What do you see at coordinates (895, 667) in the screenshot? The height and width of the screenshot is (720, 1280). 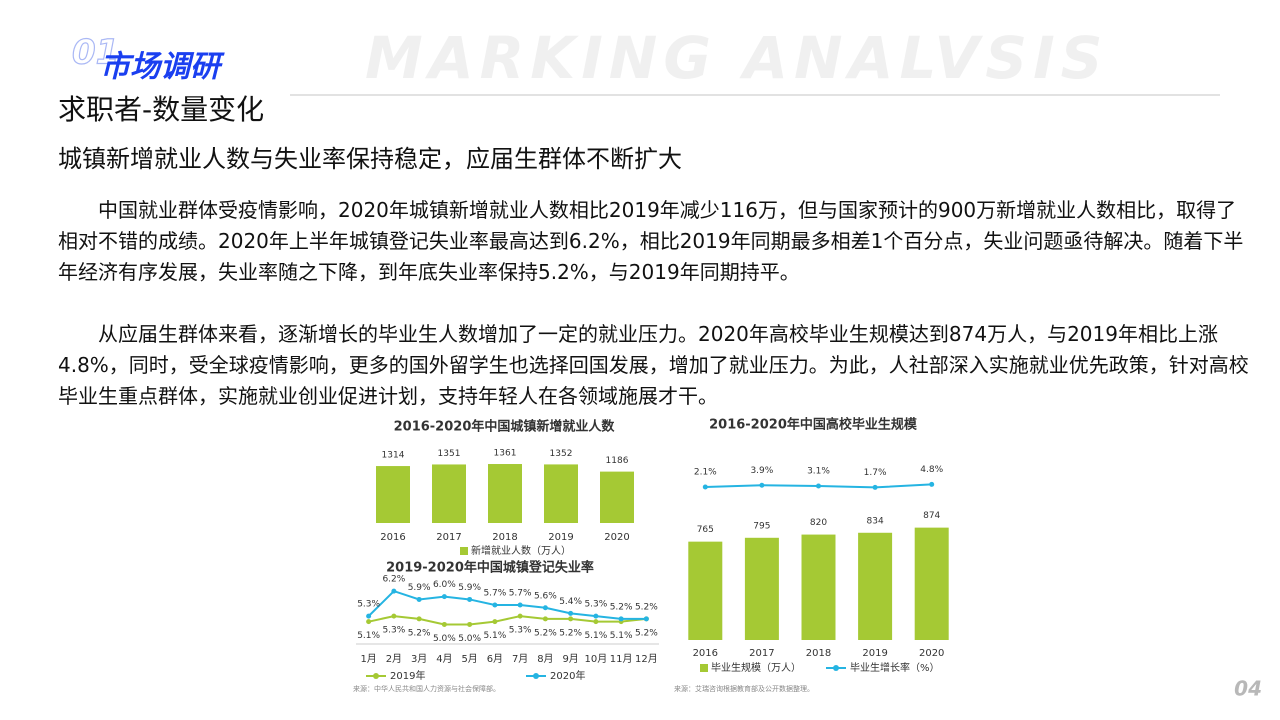 I see `legend-label: 毕业生增长率（%）` at bounding box center [895, 667].